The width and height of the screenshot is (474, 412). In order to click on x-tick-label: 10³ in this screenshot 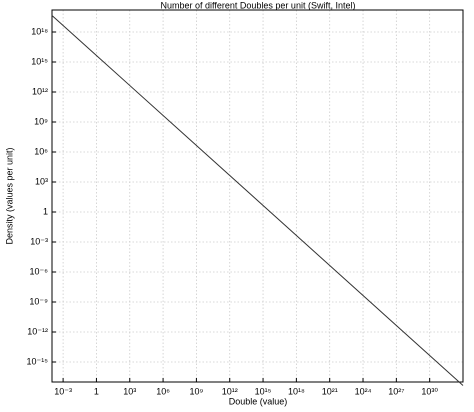, I will do `click(129, 391)`.